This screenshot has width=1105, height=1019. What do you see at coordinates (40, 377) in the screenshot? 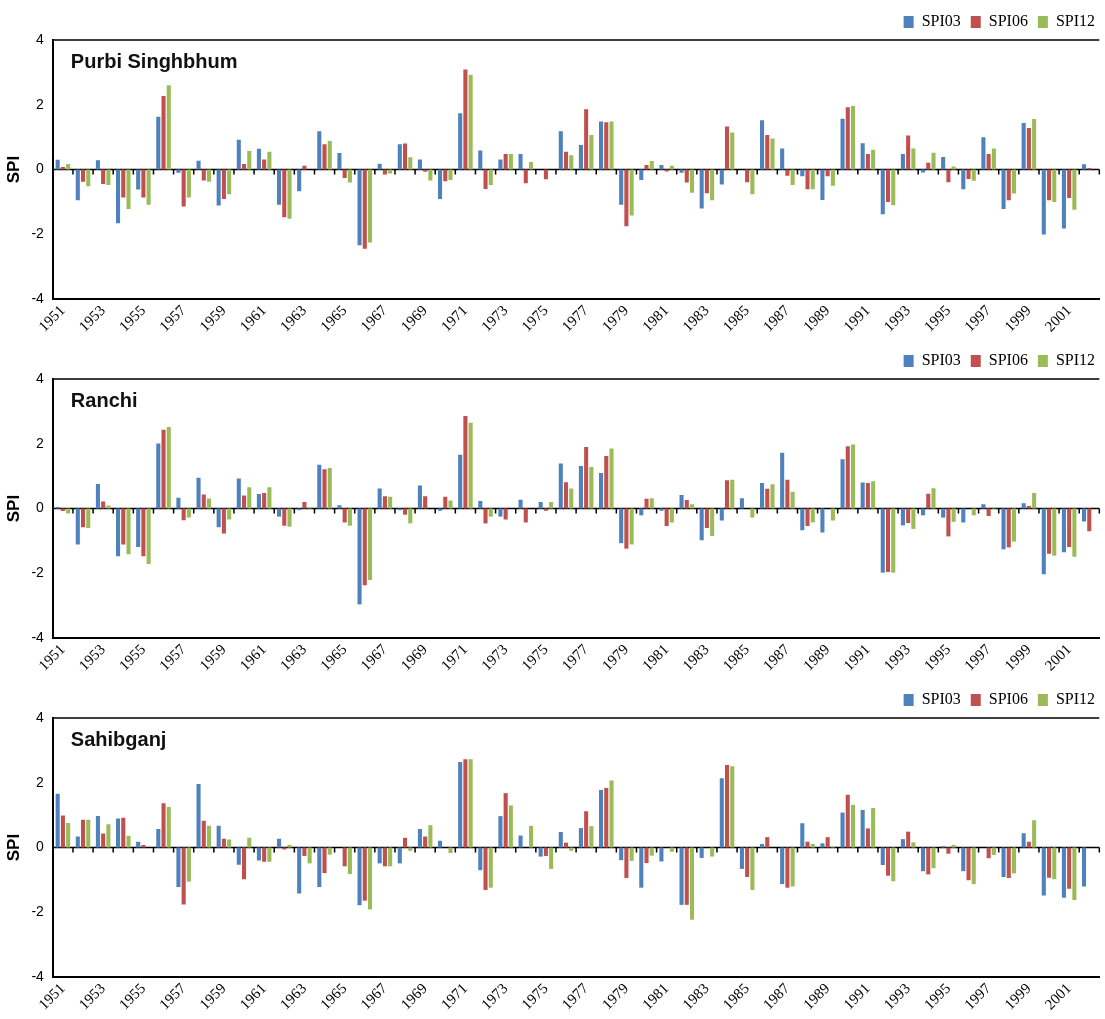
I see `y-tick-label: 4` at bounding box center [40, 377].